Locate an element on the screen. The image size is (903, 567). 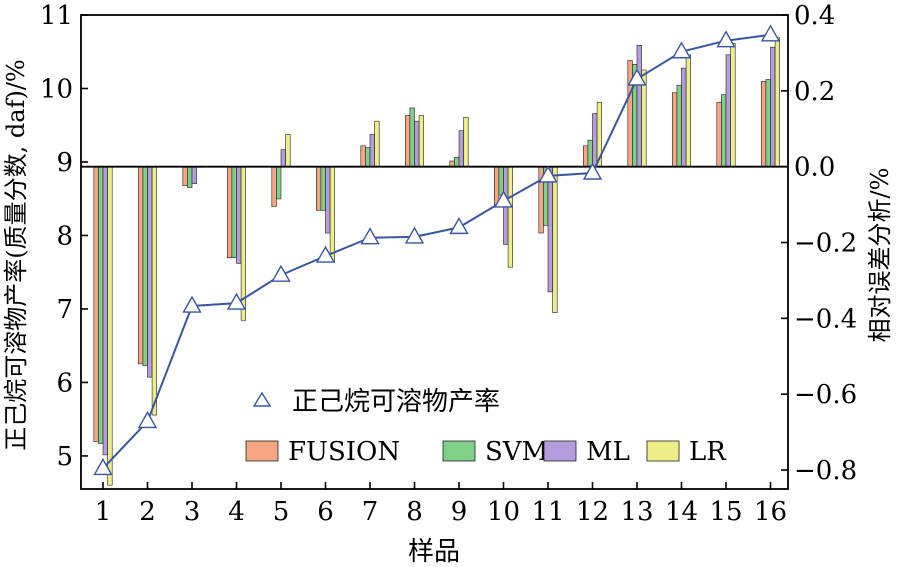
legend-label-fusion: FUSION is located at coordinates (344, 452).